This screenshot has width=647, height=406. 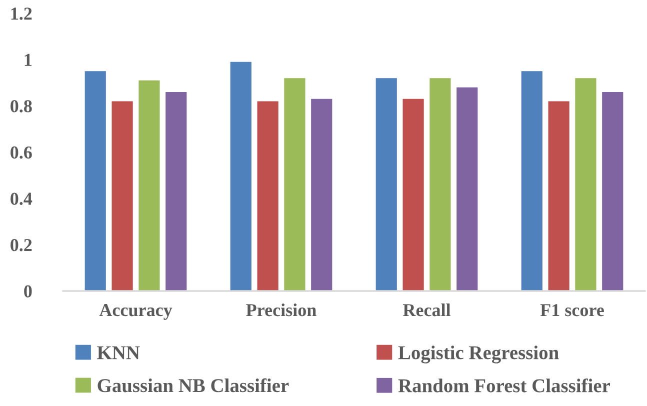 I want to click on y-tick-label: 0.4, so click(x=21, y=198).